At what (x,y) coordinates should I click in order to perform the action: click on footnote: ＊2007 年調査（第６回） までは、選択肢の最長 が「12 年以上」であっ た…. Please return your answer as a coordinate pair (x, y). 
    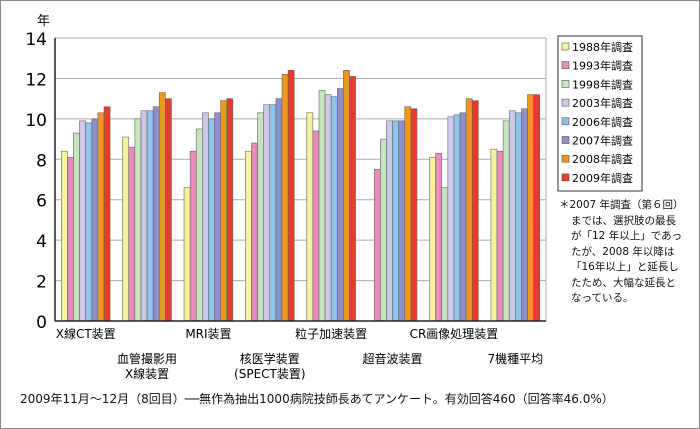
    Looking at the image, I should click on (629, 252).